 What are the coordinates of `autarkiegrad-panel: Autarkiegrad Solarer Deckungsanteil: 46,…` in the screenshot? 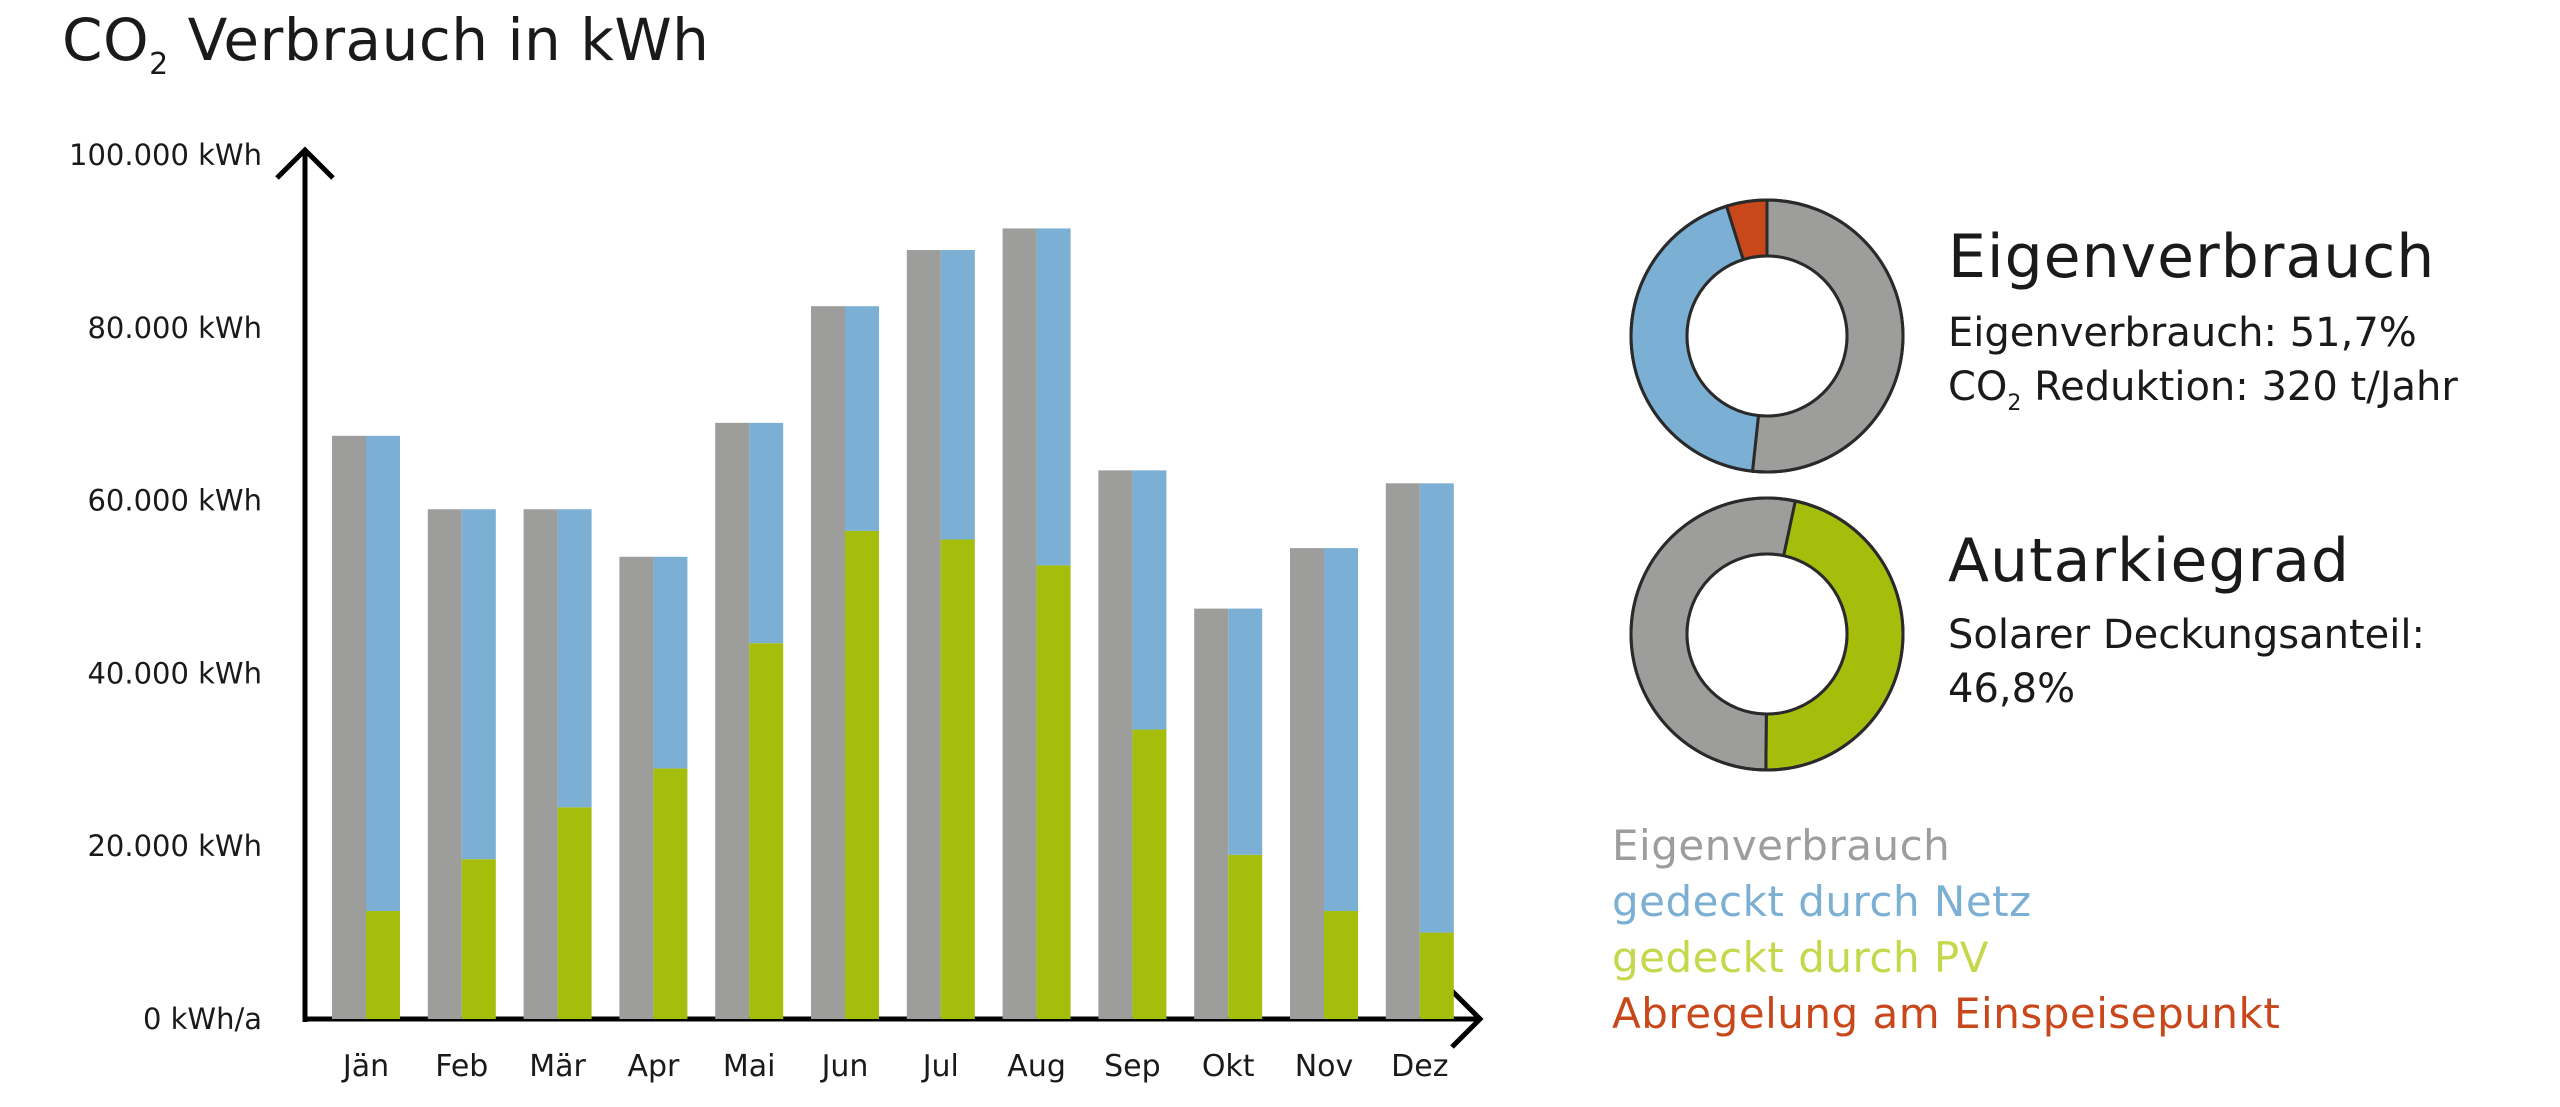 It's located at (2186, 621).